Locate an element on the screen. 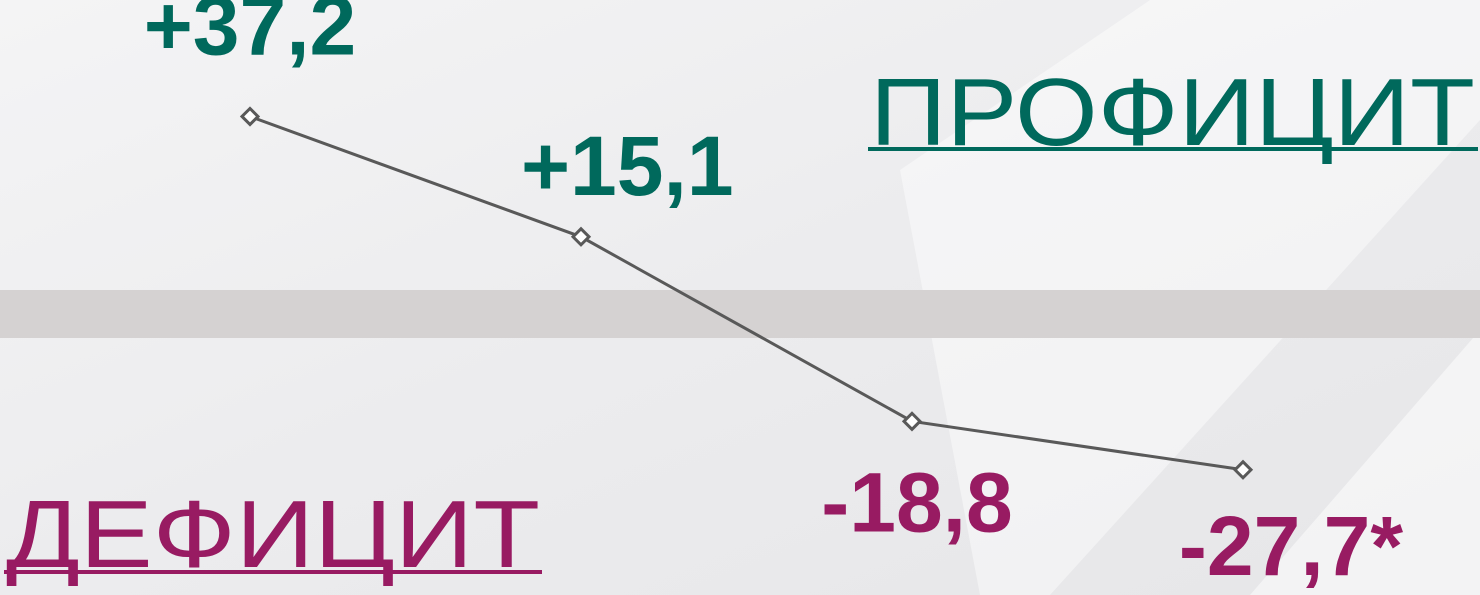  value-label: +37,2 is located at coordinates (250, 36).